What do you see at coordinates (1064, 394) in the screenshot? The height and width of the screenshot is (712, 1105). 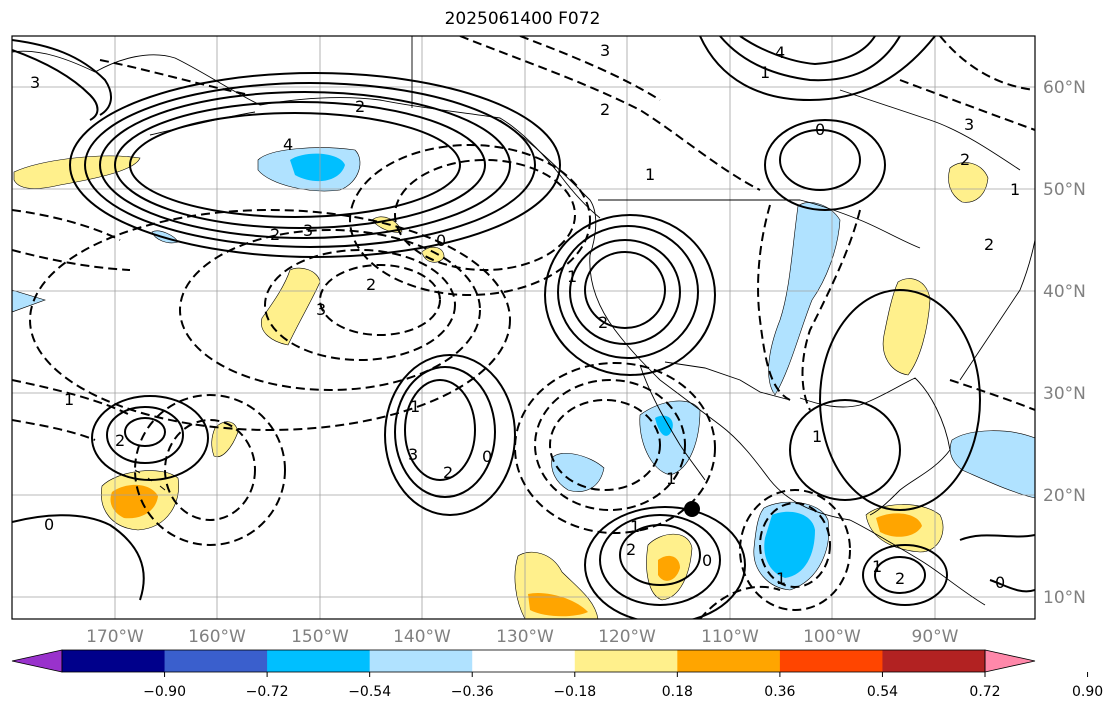 I see `lat-tick-label: 30°N` at bounding box center [1064, 394].